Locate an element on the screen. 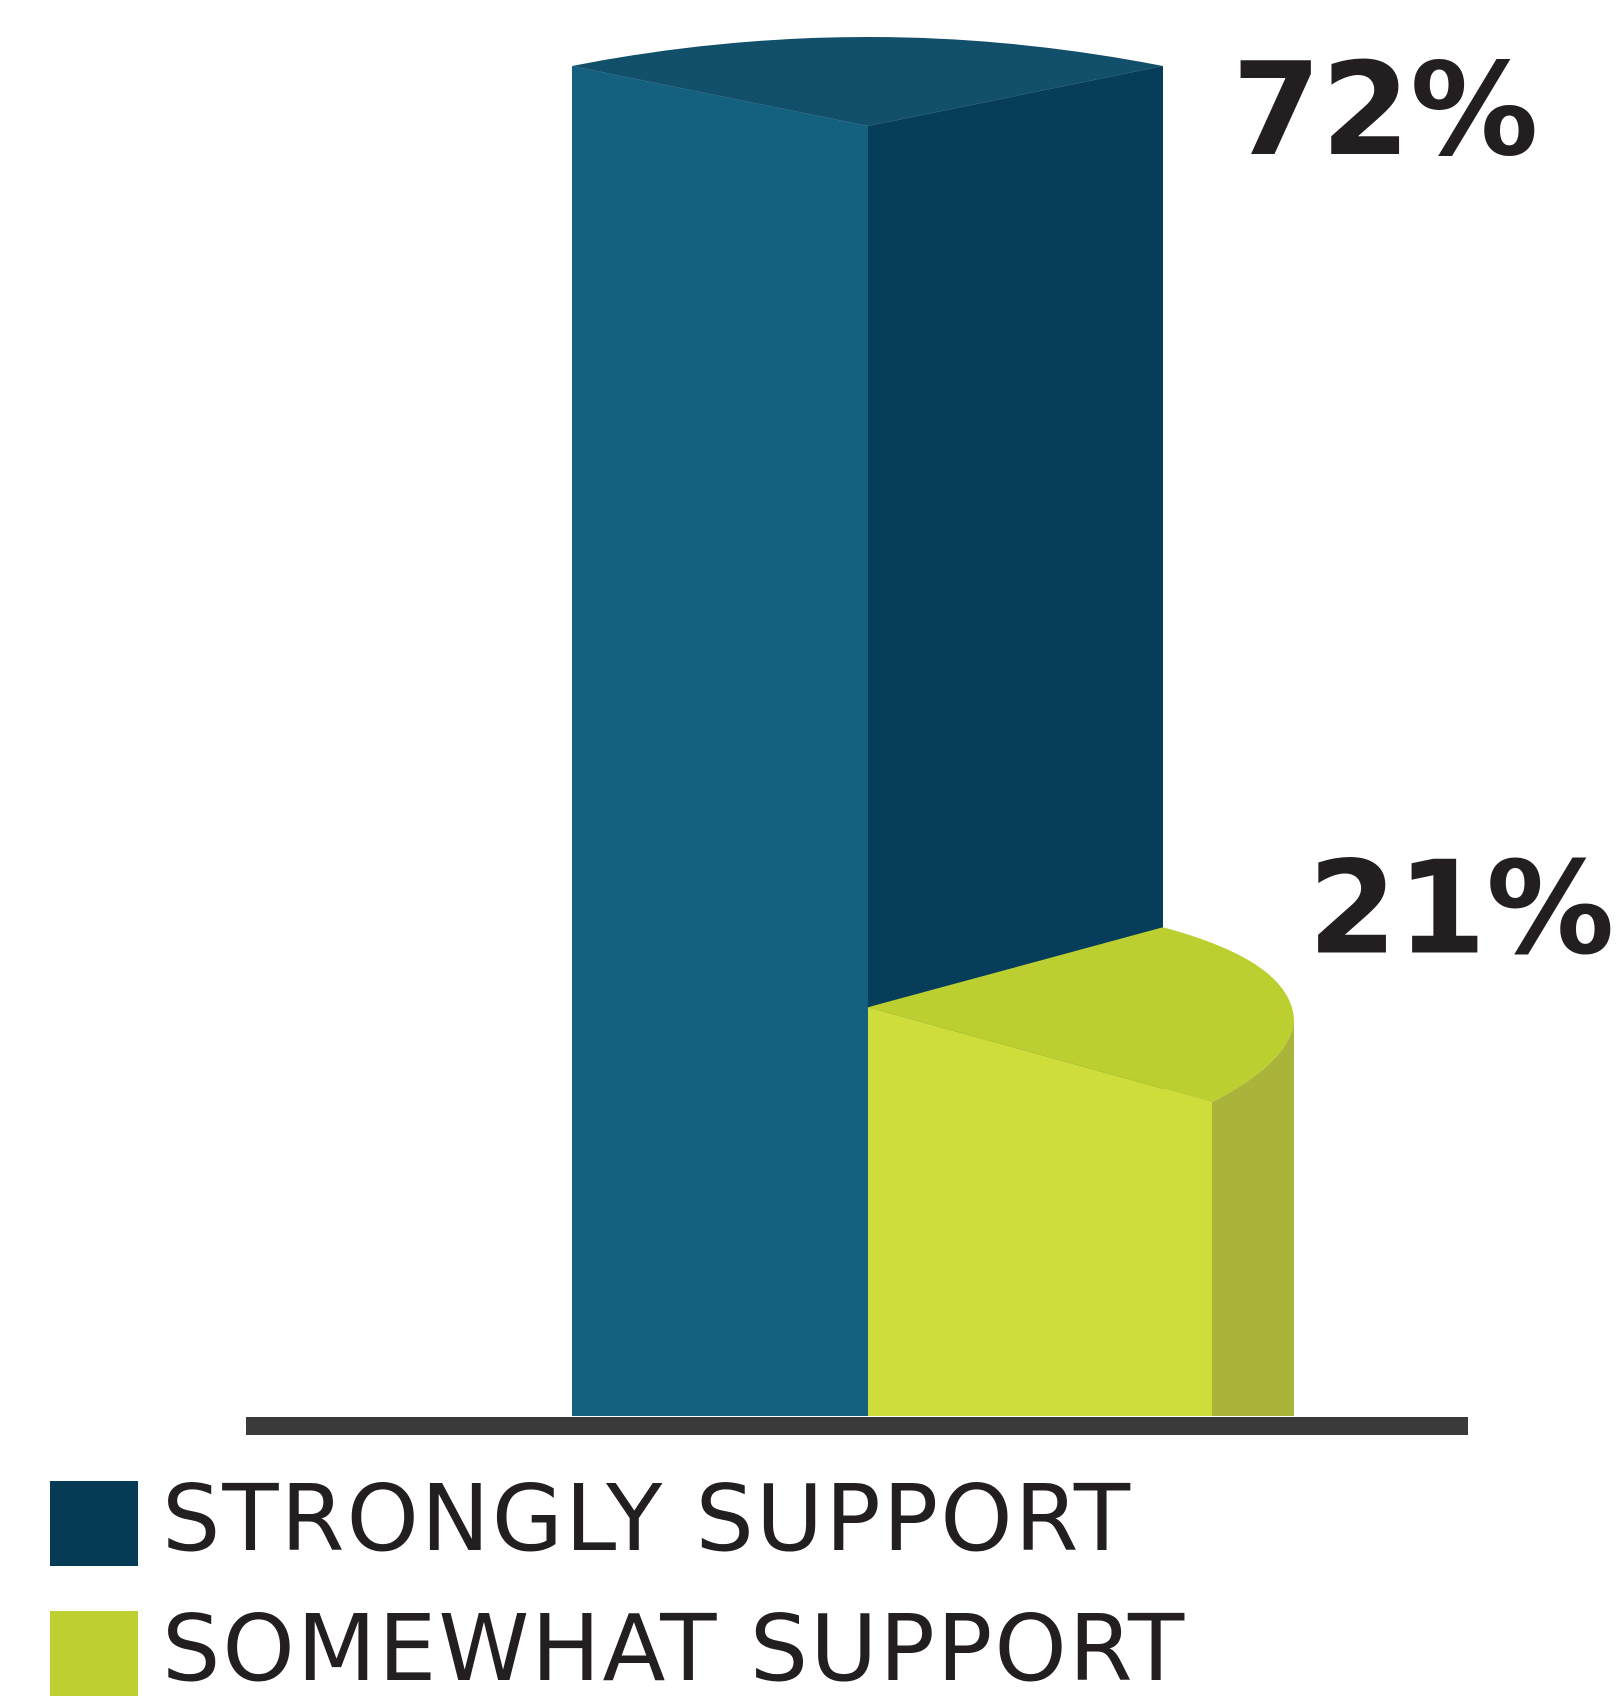 The image size is (1620, 1698). legend-label-somewhat-support: SOMEWHAT SUPPORT is located at coordinates (674, 1646).